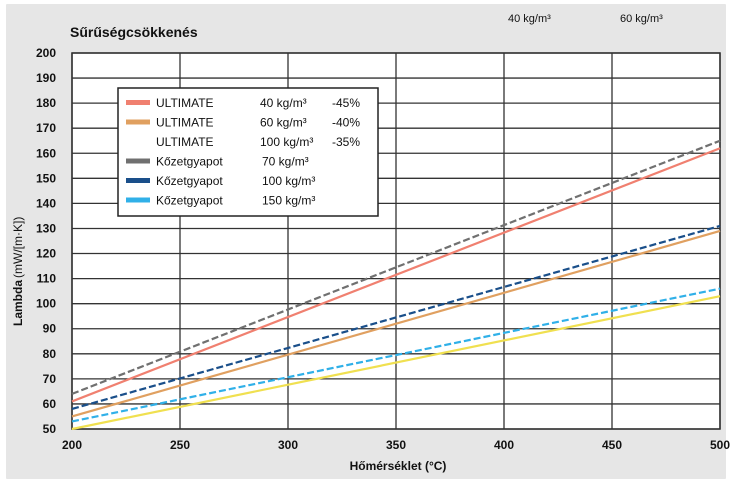  What do you see at coordinates (50, 329) in the screenshot?
I see `y-tick-90: 90` at bounding box center [50, 329].